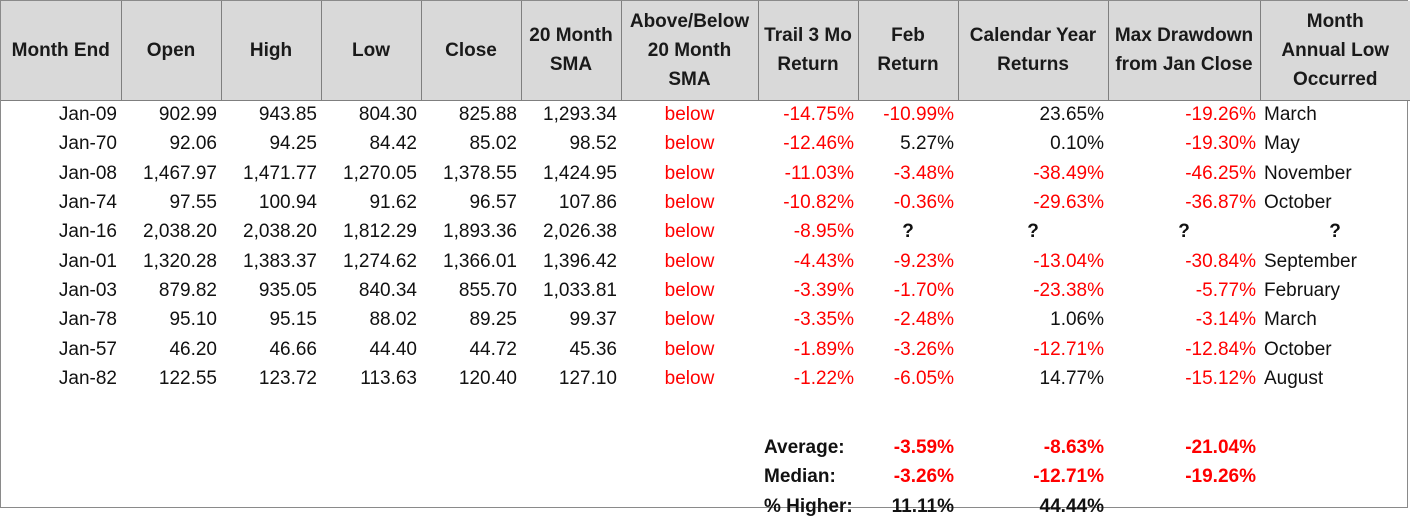  I want to click on cell-close: 1,366.01, so click(480, 261).